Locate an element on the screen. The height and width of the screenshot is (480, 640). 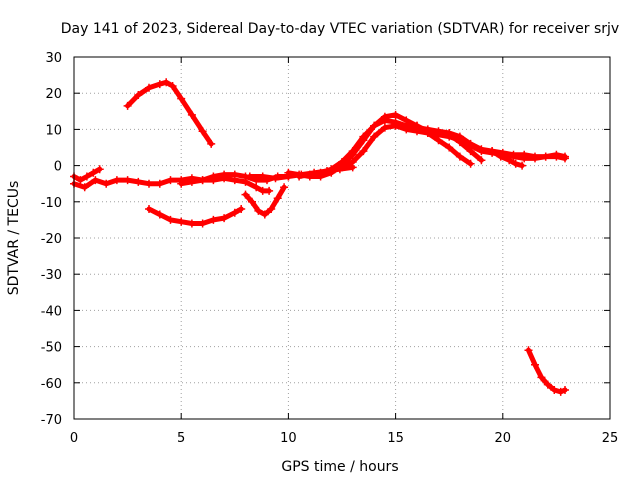
y-tick-label: -20 is located at coordinates (51, 239).